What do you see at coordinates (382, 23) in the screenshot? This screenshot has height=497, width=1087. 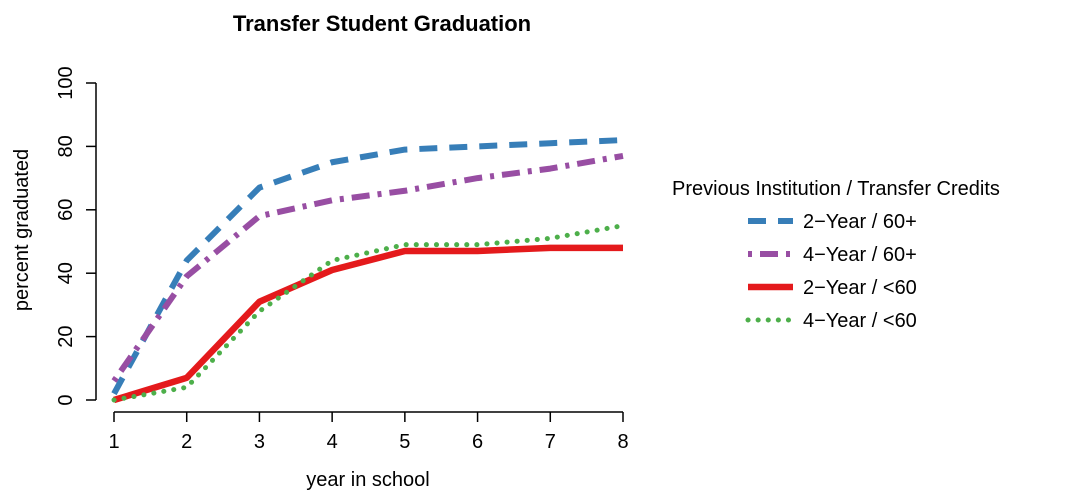 I see `chart-title: Transfer Student Graduation` at bounding box center [382, 23].